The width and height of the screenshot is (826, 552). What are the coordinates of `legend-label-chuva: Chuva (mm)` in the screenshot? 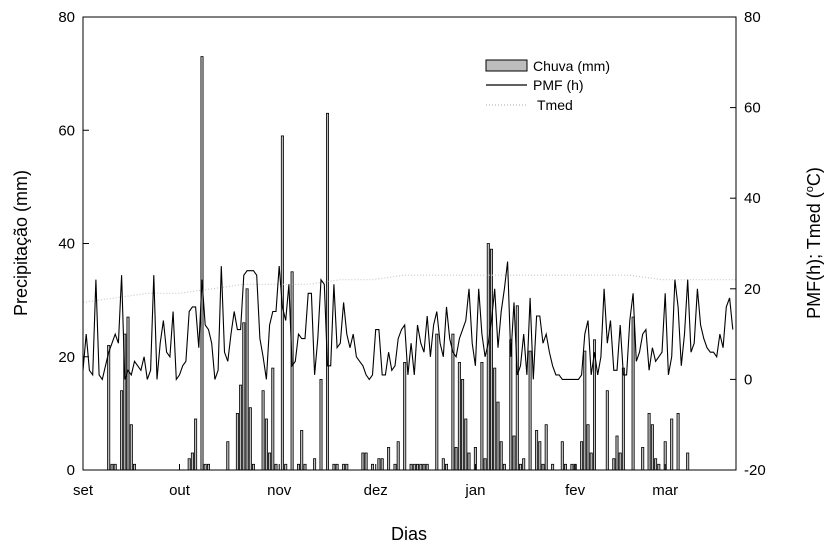 It's located at (571, 66).